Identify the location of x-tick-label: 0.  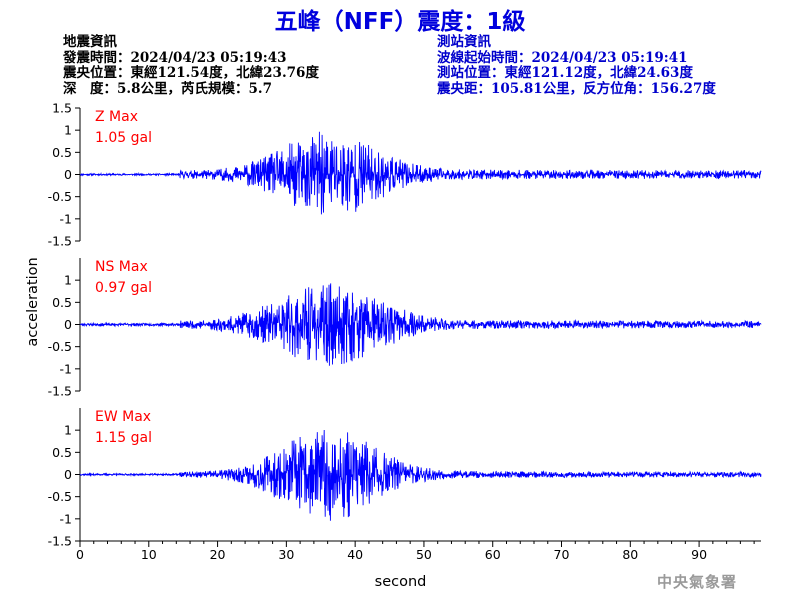
(80, 554).